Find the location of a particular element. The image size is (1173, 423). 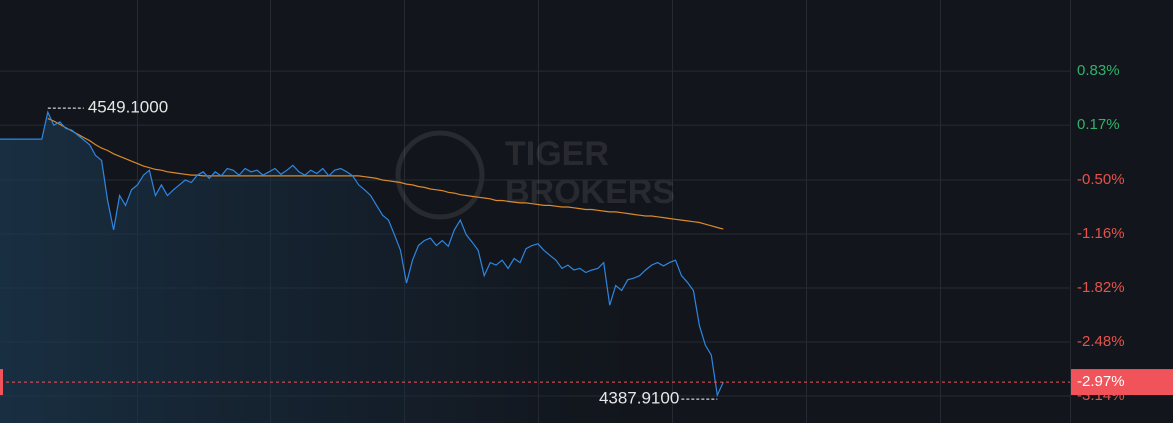

watermark-logo is located at coordinates (440, 175).